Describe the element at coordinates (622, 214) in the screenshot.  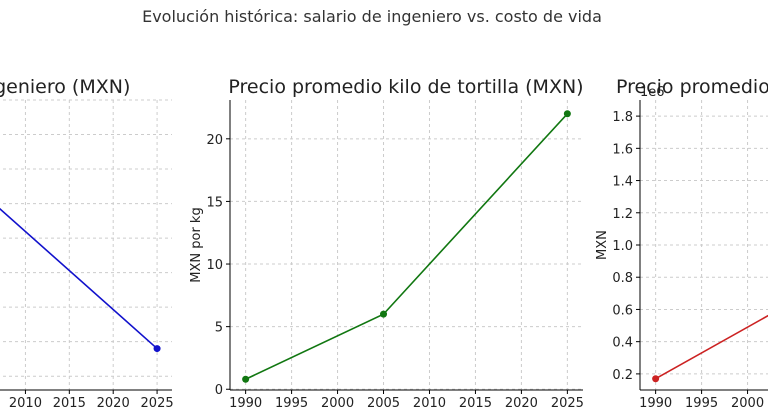
I see `y-tick-label: 1.2` at that location.